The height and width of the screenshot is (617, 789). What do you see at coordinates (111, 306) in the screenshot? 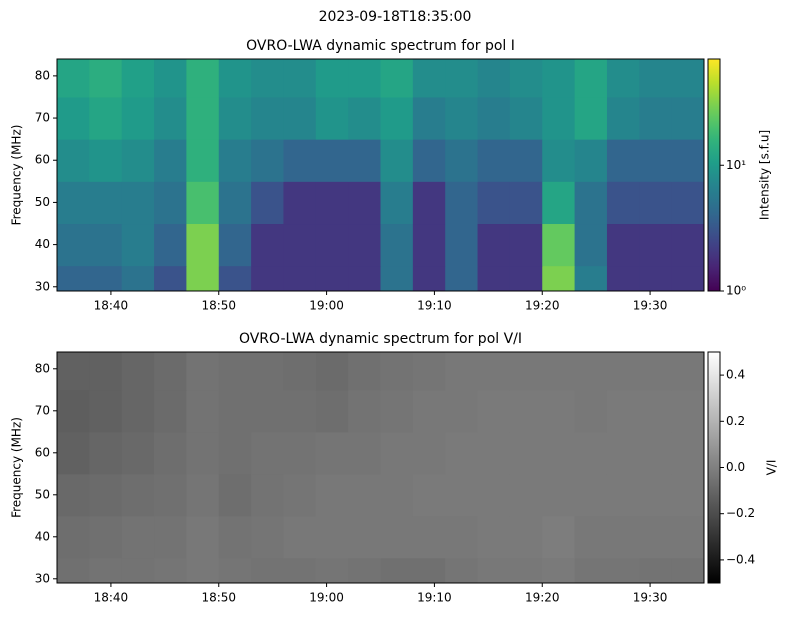
I see `x-tick-label: 18:40` at bounding box center [111, 306].